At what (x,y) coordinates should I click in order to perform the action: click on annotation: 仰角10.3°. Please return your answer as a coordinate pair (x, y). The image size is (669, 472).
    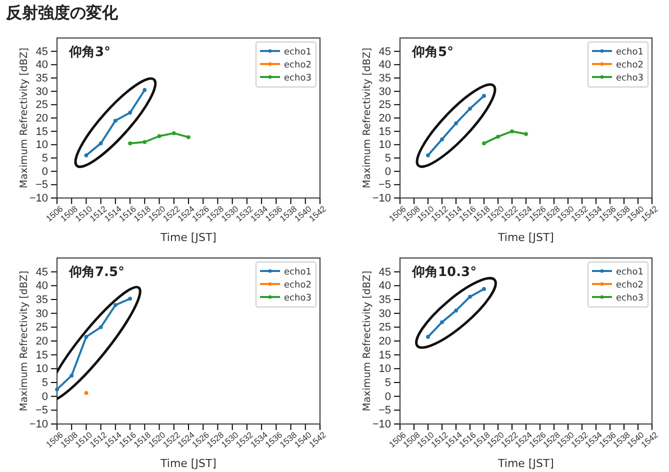
    Looking at the image, I should click on (444, 272).